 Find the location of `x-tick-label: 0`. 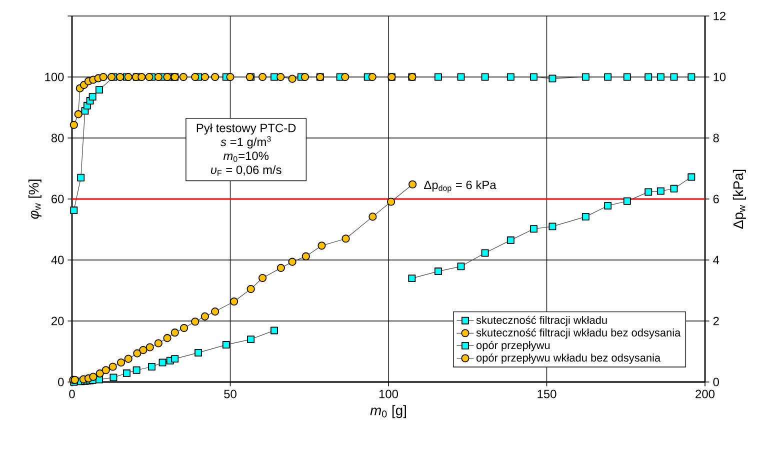

x-tick-label: 0 is located at coordinates (72, 394).